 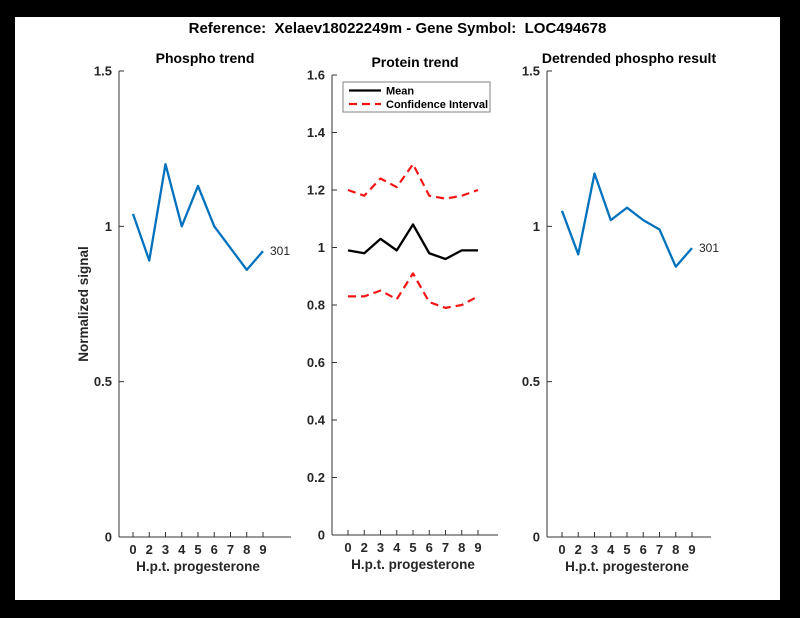 I want to click on subplot-title: Phospho trend, so click(x=205, y=58).